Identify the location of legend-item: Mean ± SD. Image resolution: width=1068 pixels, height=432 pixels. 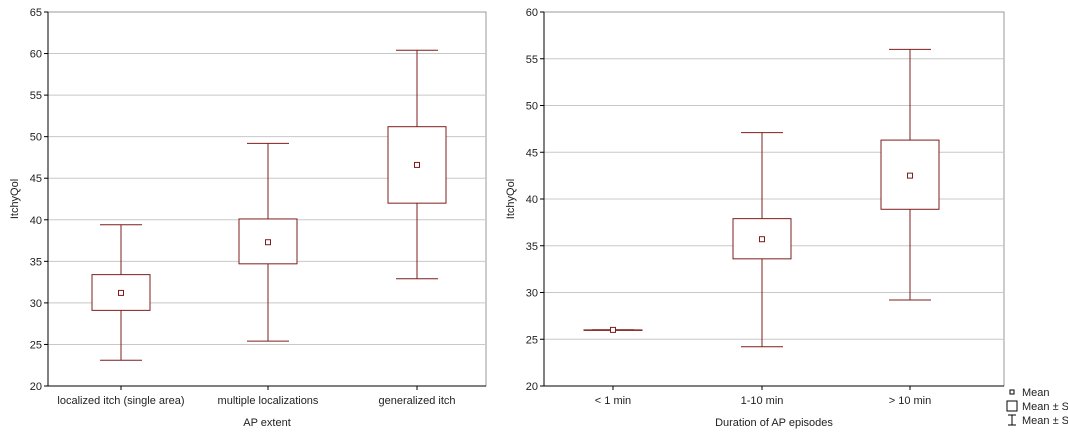
(1038, 420).